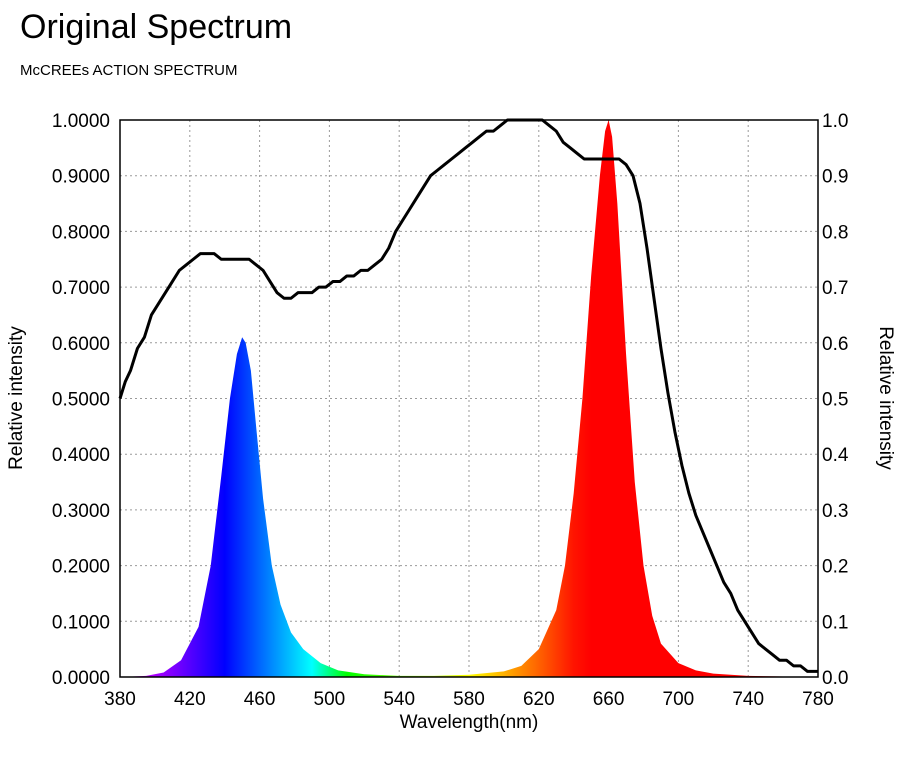 The width and height of the screenshot is (900, 760). Describe the element at coordinates (156, 27) in the screenshot. I see `chart-title: Original Spectrum` at that location.